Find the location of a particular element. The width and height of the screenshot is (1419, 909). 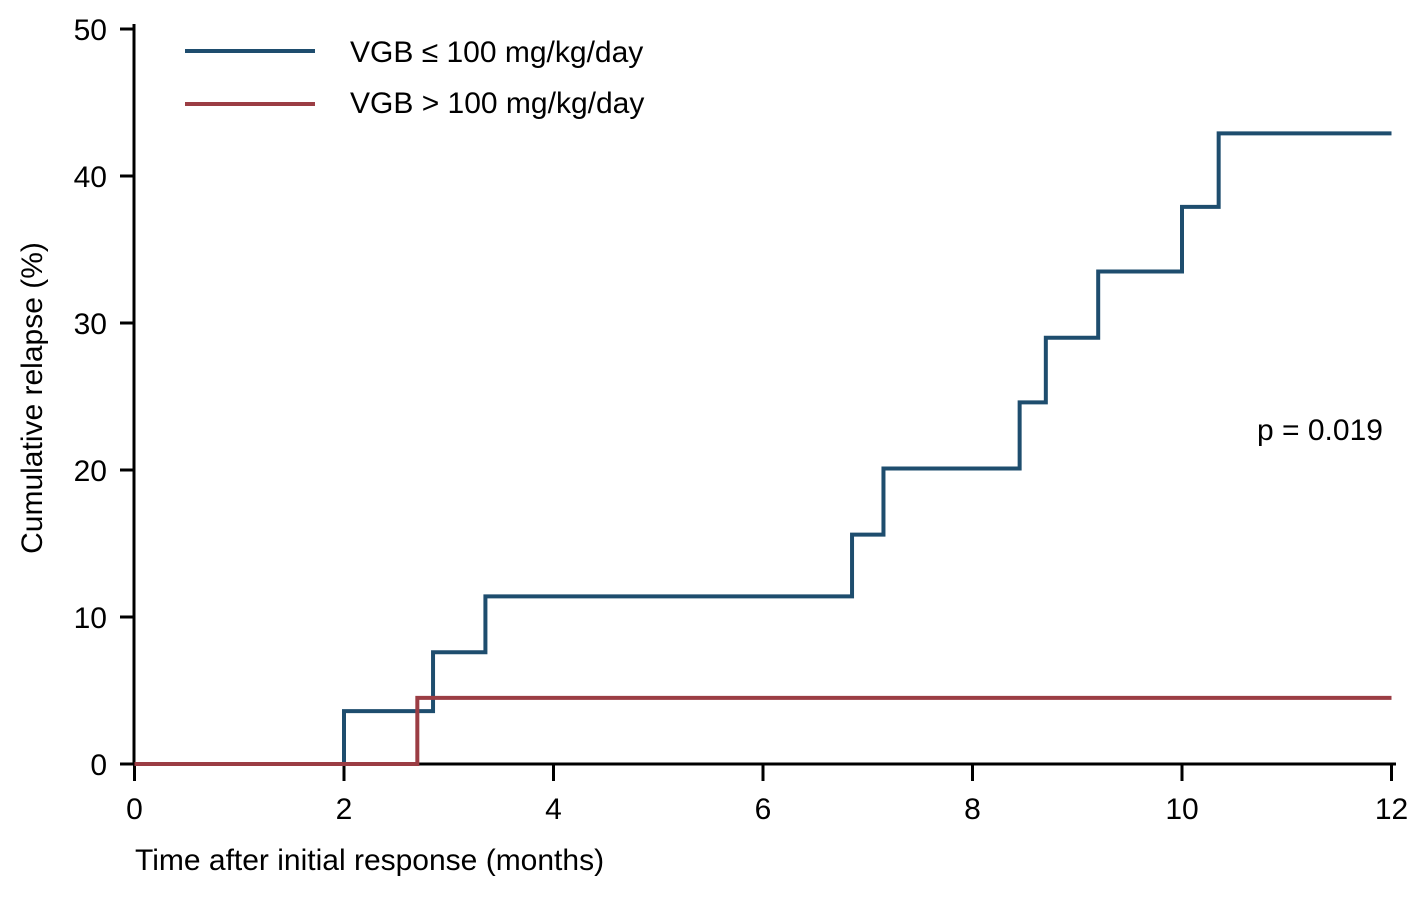

legend-label-high-dose: VGB > 100 mg/kg/day is located at coordinates (497, 103).